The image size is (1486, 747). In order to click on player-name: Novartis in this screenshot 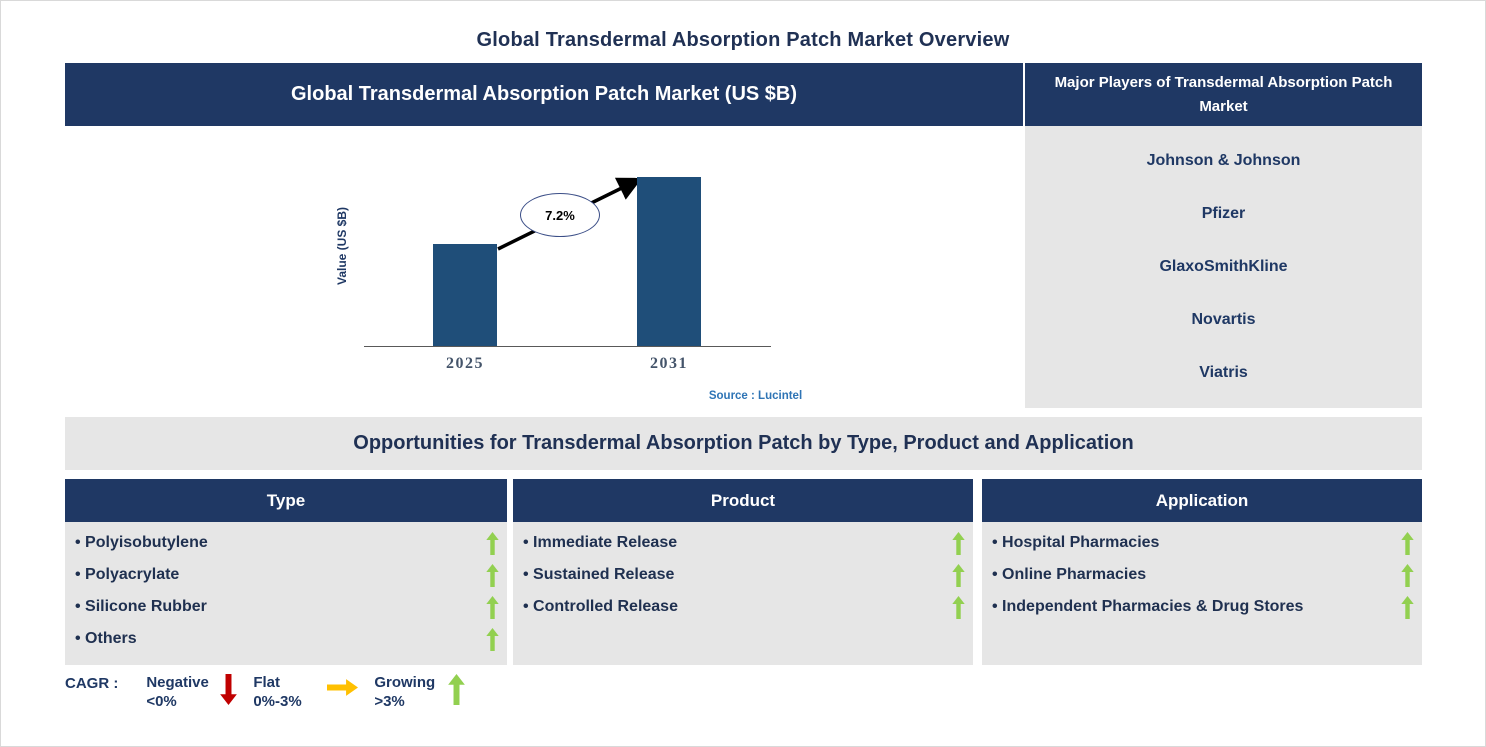, I will do `click(1223, 320)`.